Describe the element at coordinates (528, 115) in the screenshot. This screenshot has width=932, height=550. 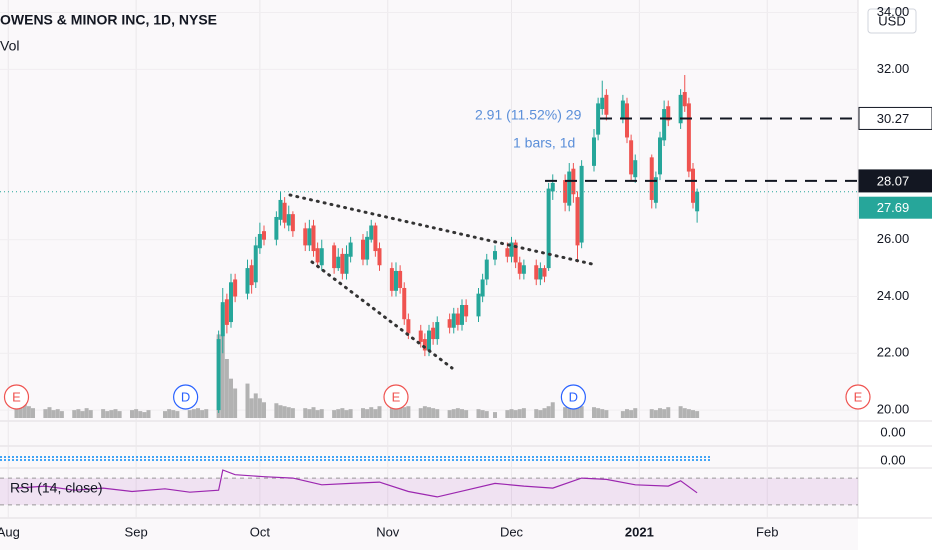
I see `measure-annotation: 2.91 (11.52%) 29` at that location.